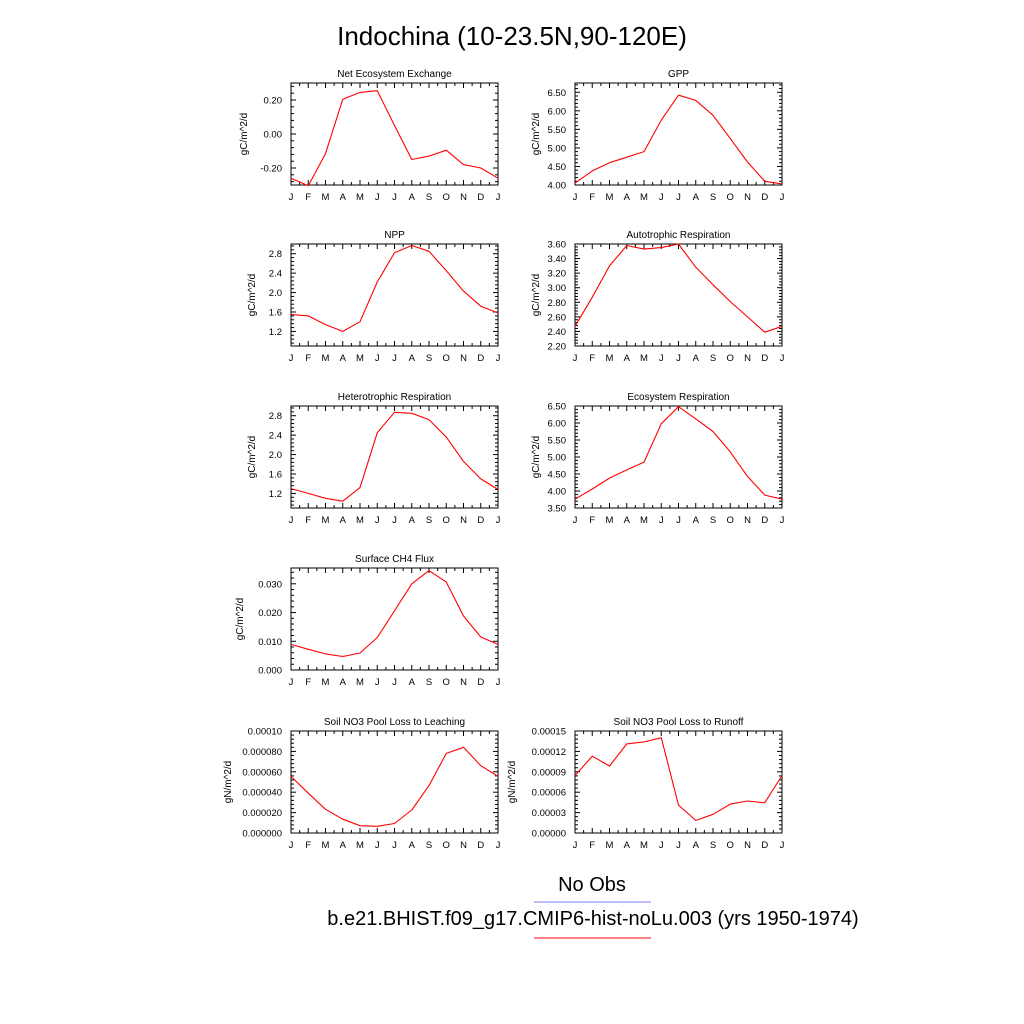 The image size is (1024, 1024). I want to click on y-axis-label: gN/m^2/d, so click(228, 782).